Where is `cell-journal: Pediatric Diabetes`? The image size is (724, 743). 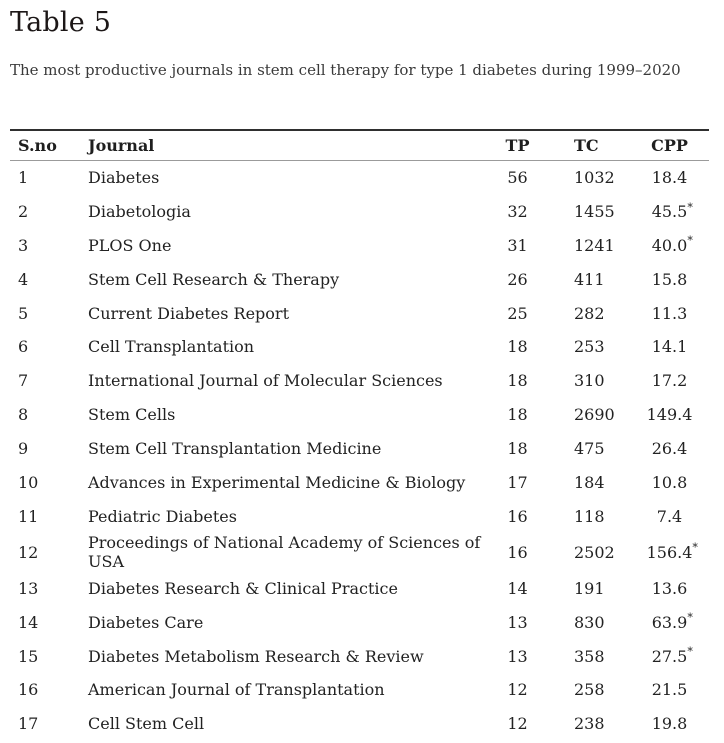
cell-journal: Pediatric Diabetes is located at coordinates (162, 516).